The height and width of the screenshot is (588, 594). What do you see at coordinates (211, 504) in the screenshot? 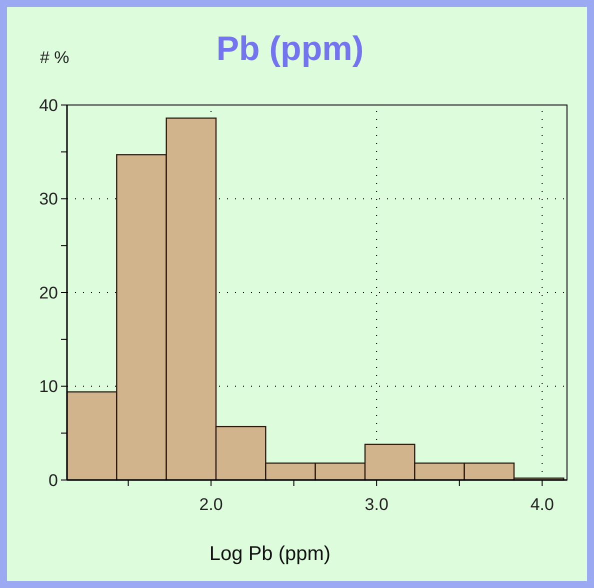
I see `x-tick-label: 2.0` at bounding box center [211, 504].